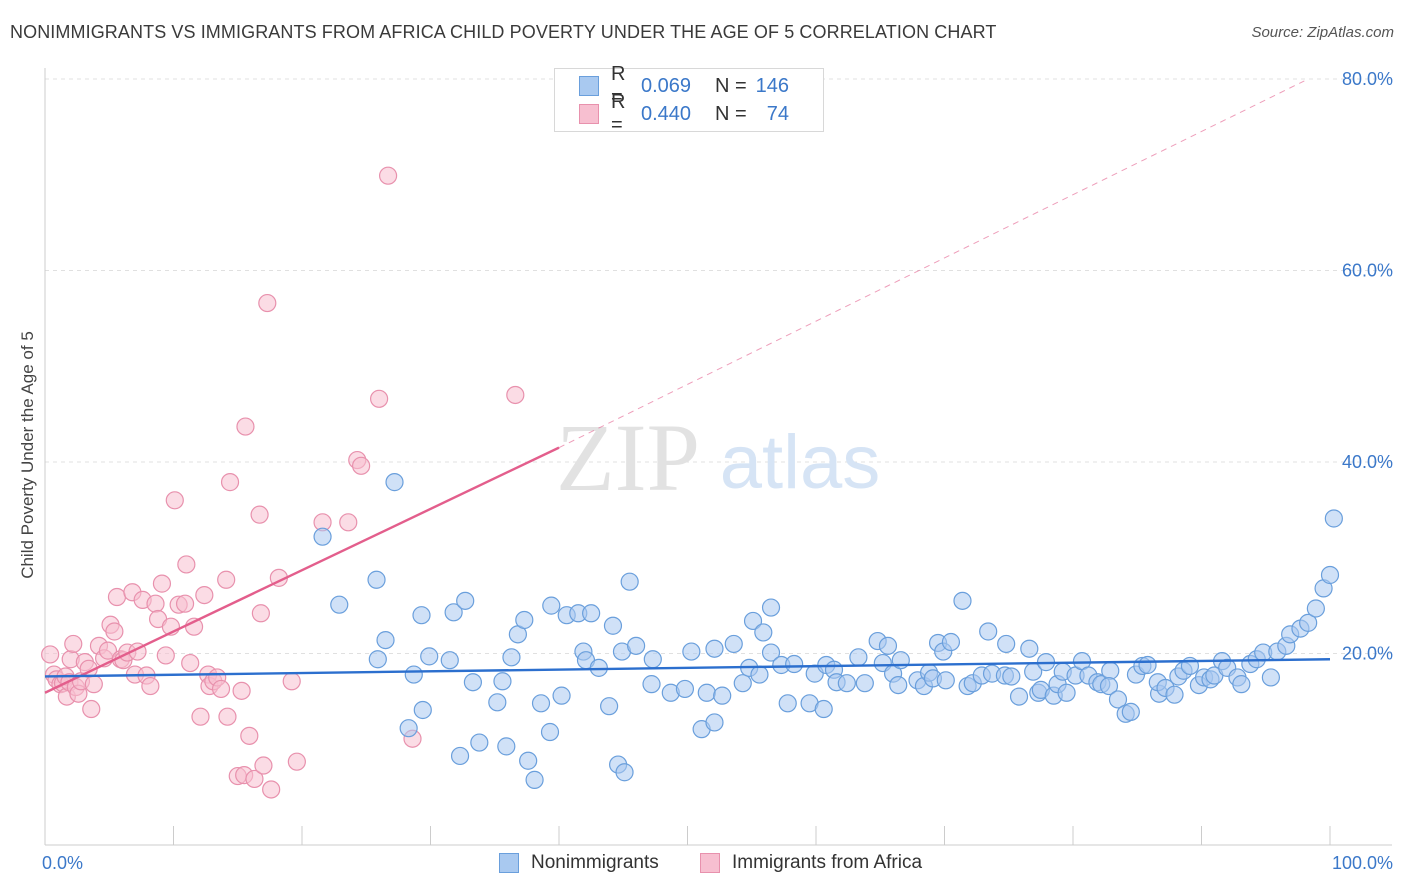 This screenshot has height=892, width=1406. What do you see at coordinates (800, 462) in the screenshot?
I see `watermark-atlas: atlas` at bounding box center [800, 462].